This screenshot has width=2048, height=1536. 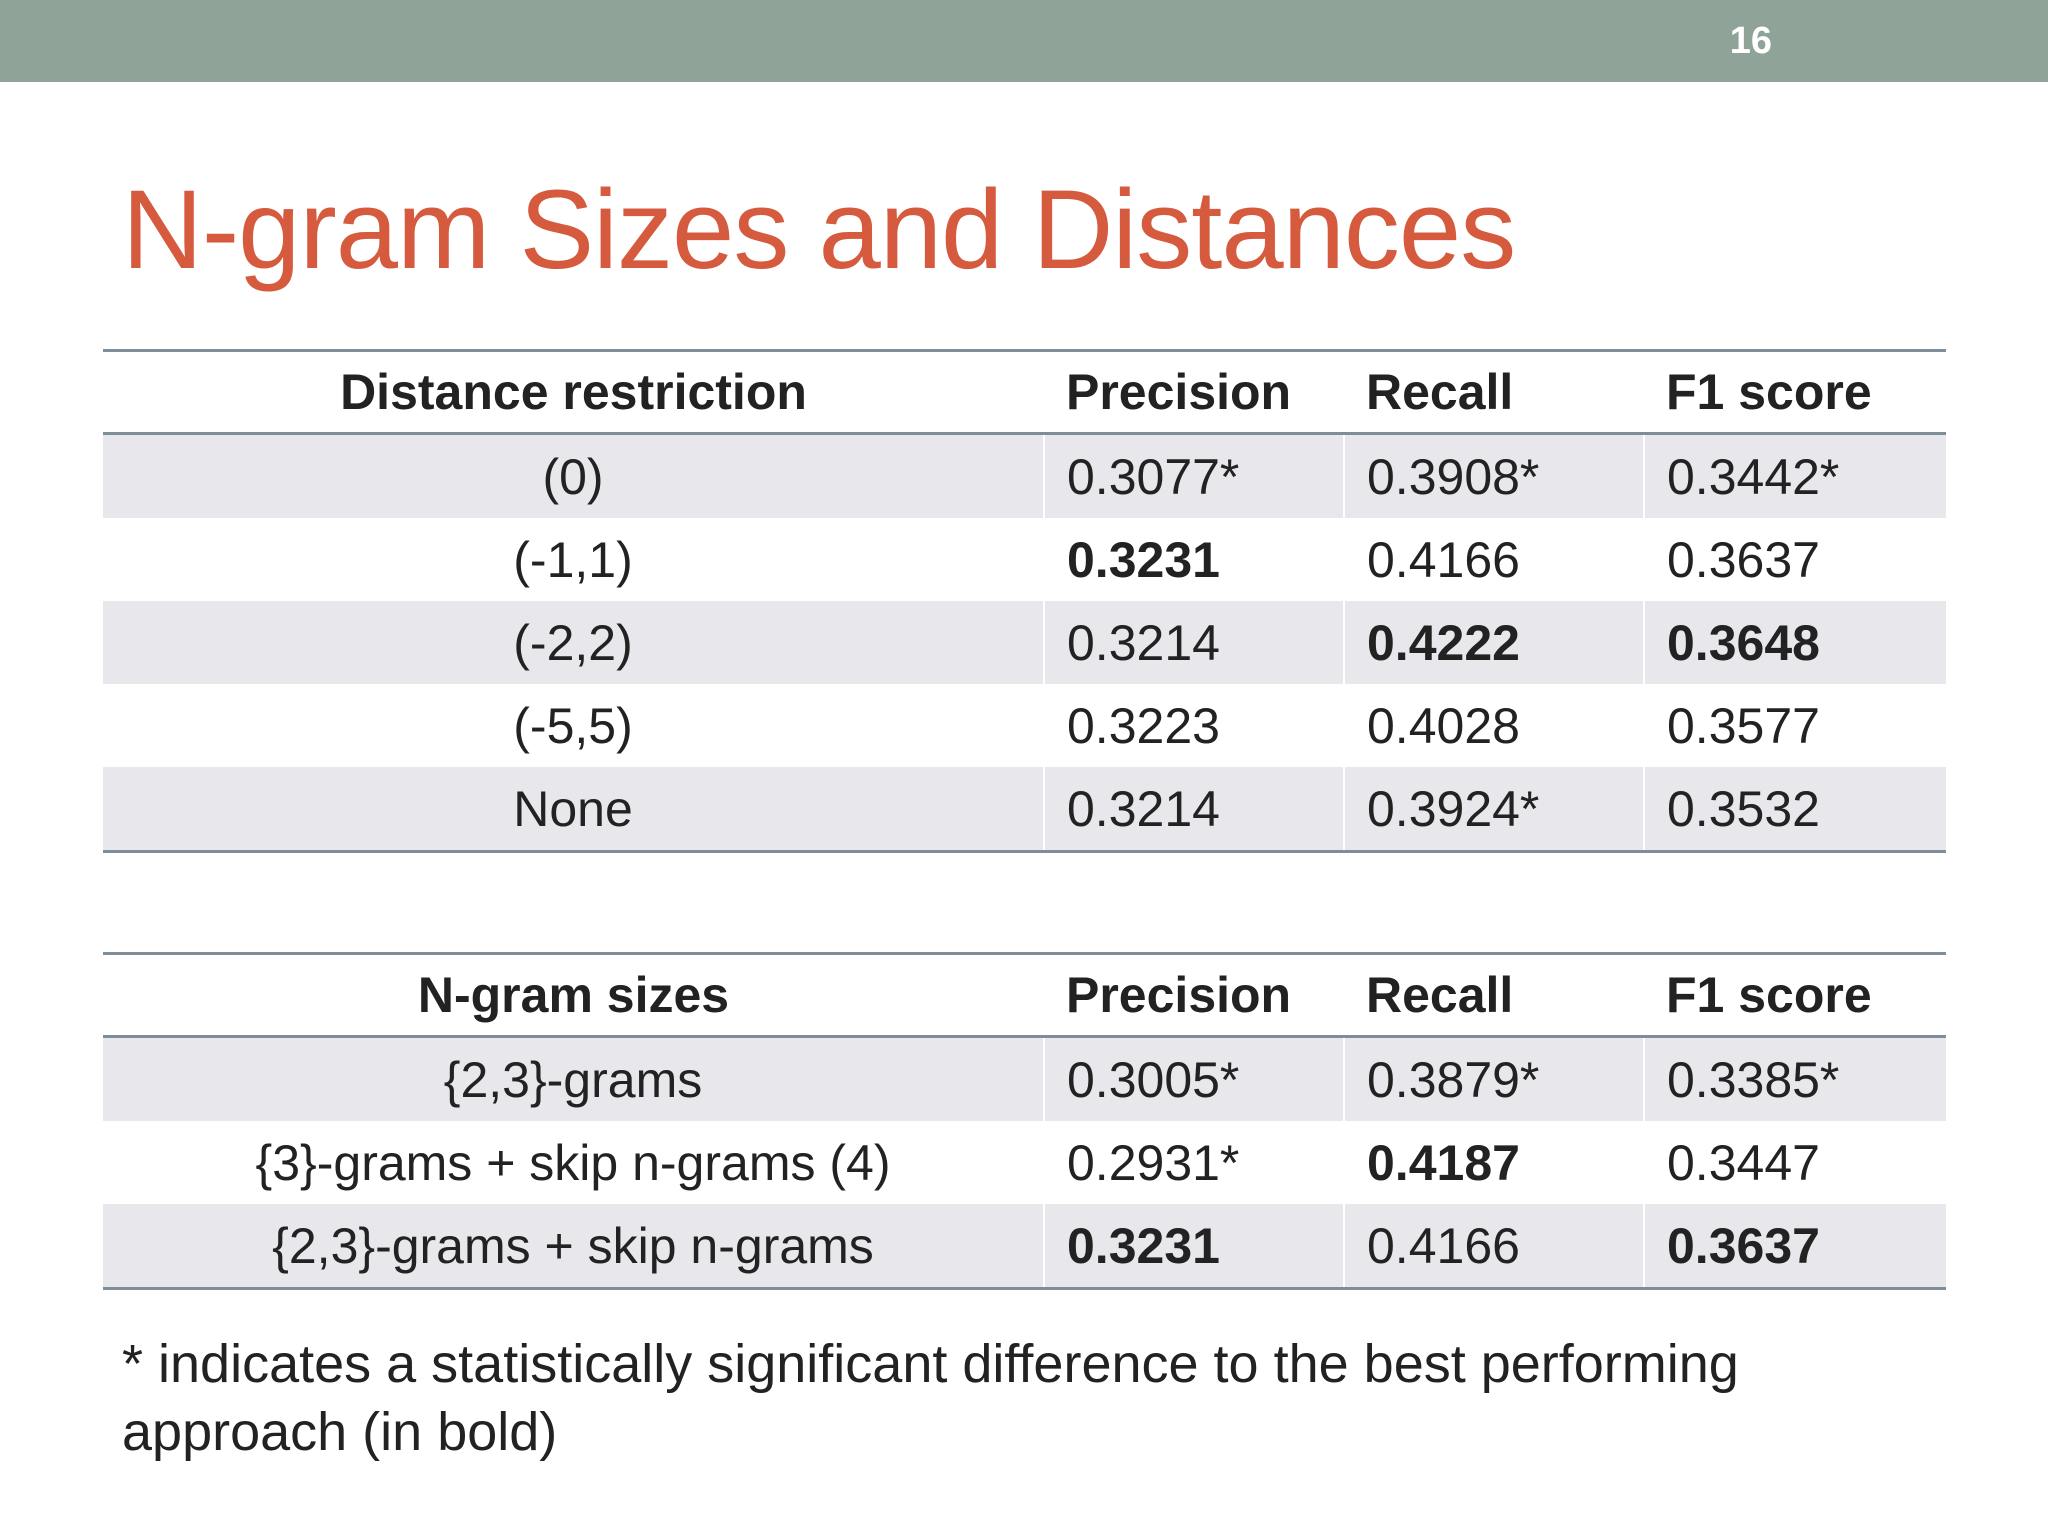 What do you see at coordinates (574, 1162) in the screenshot?
I see `row-label: {3}-grams + skip n-grams (4)` at bounding box center [574, 1162].